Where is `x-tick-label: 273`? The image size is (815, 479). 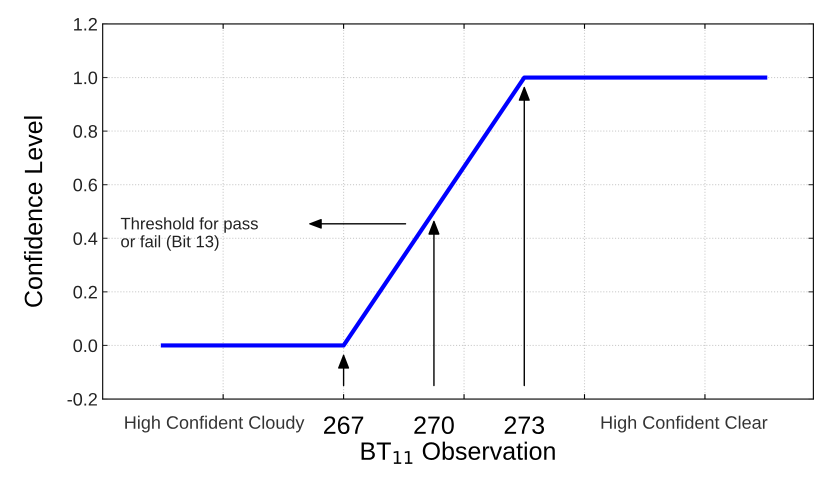
x-tick-label: 273 is located at coordinates (524, 425).